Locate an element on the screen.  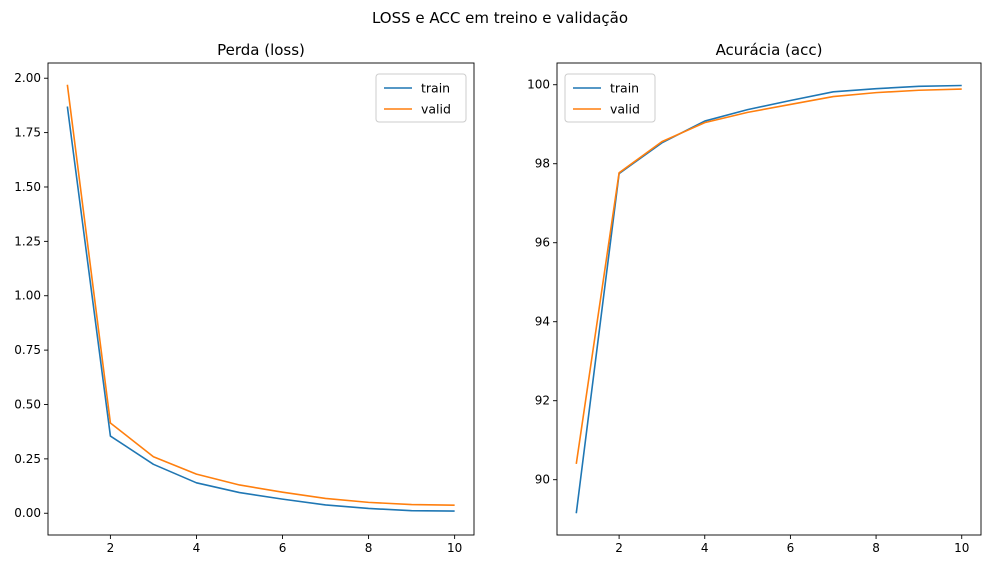
loss-y-tick-label: 0.75 is located at coordinates (27, 350).